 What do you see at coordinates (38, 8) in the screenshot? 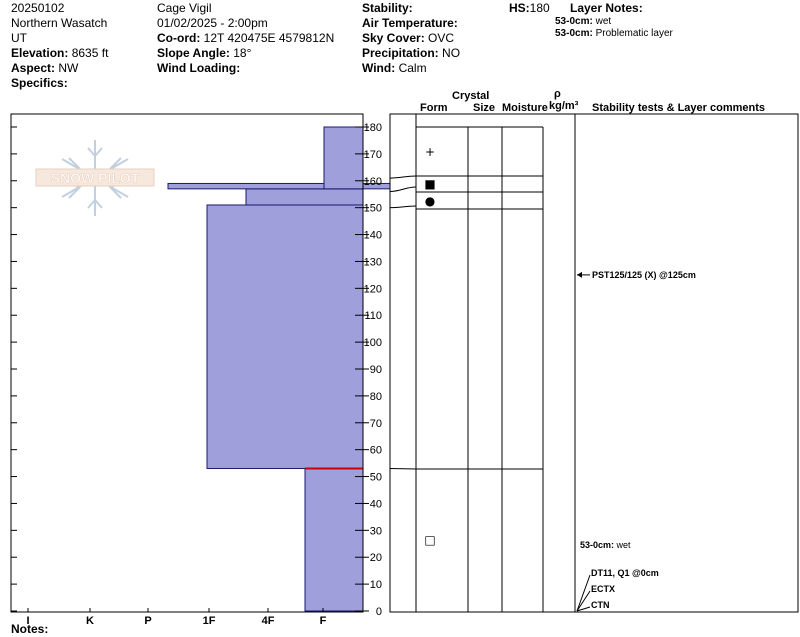
I see `pit-date: 20250102` at bounding box center [38, 8].